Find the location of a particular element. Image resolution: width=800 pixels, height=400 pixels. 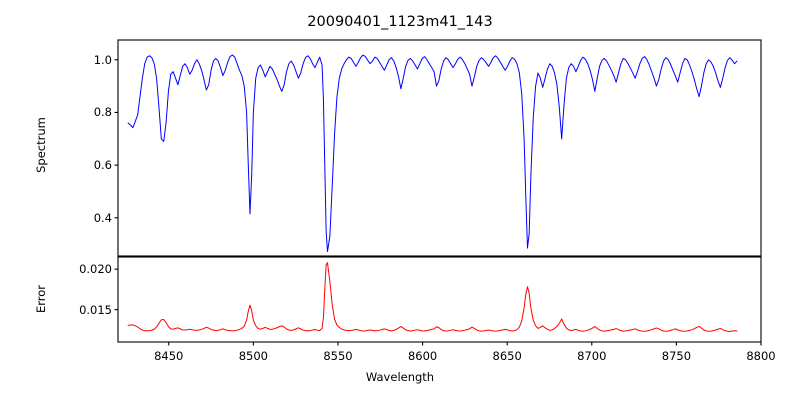

error-data-line is located at coordinates (432, 297).